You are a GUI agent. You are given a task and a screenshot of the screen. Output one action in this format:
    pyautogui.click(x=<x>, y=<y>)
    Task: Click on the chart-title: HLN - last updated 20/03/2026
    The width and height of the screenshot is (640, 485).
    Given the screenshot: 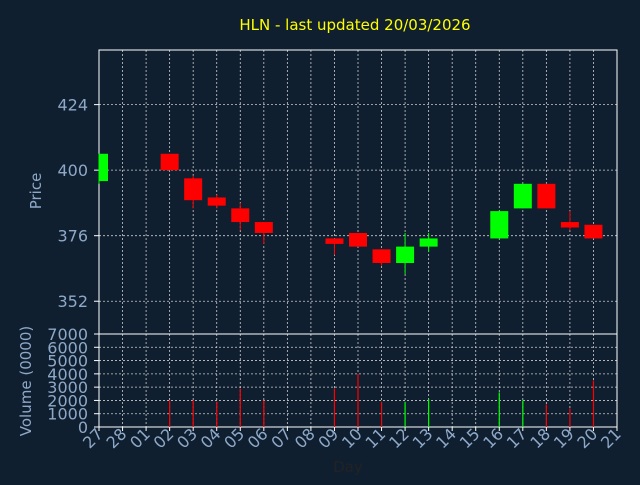 What is the action you would take?
    pyautogui.click(x=354, y=25)
    